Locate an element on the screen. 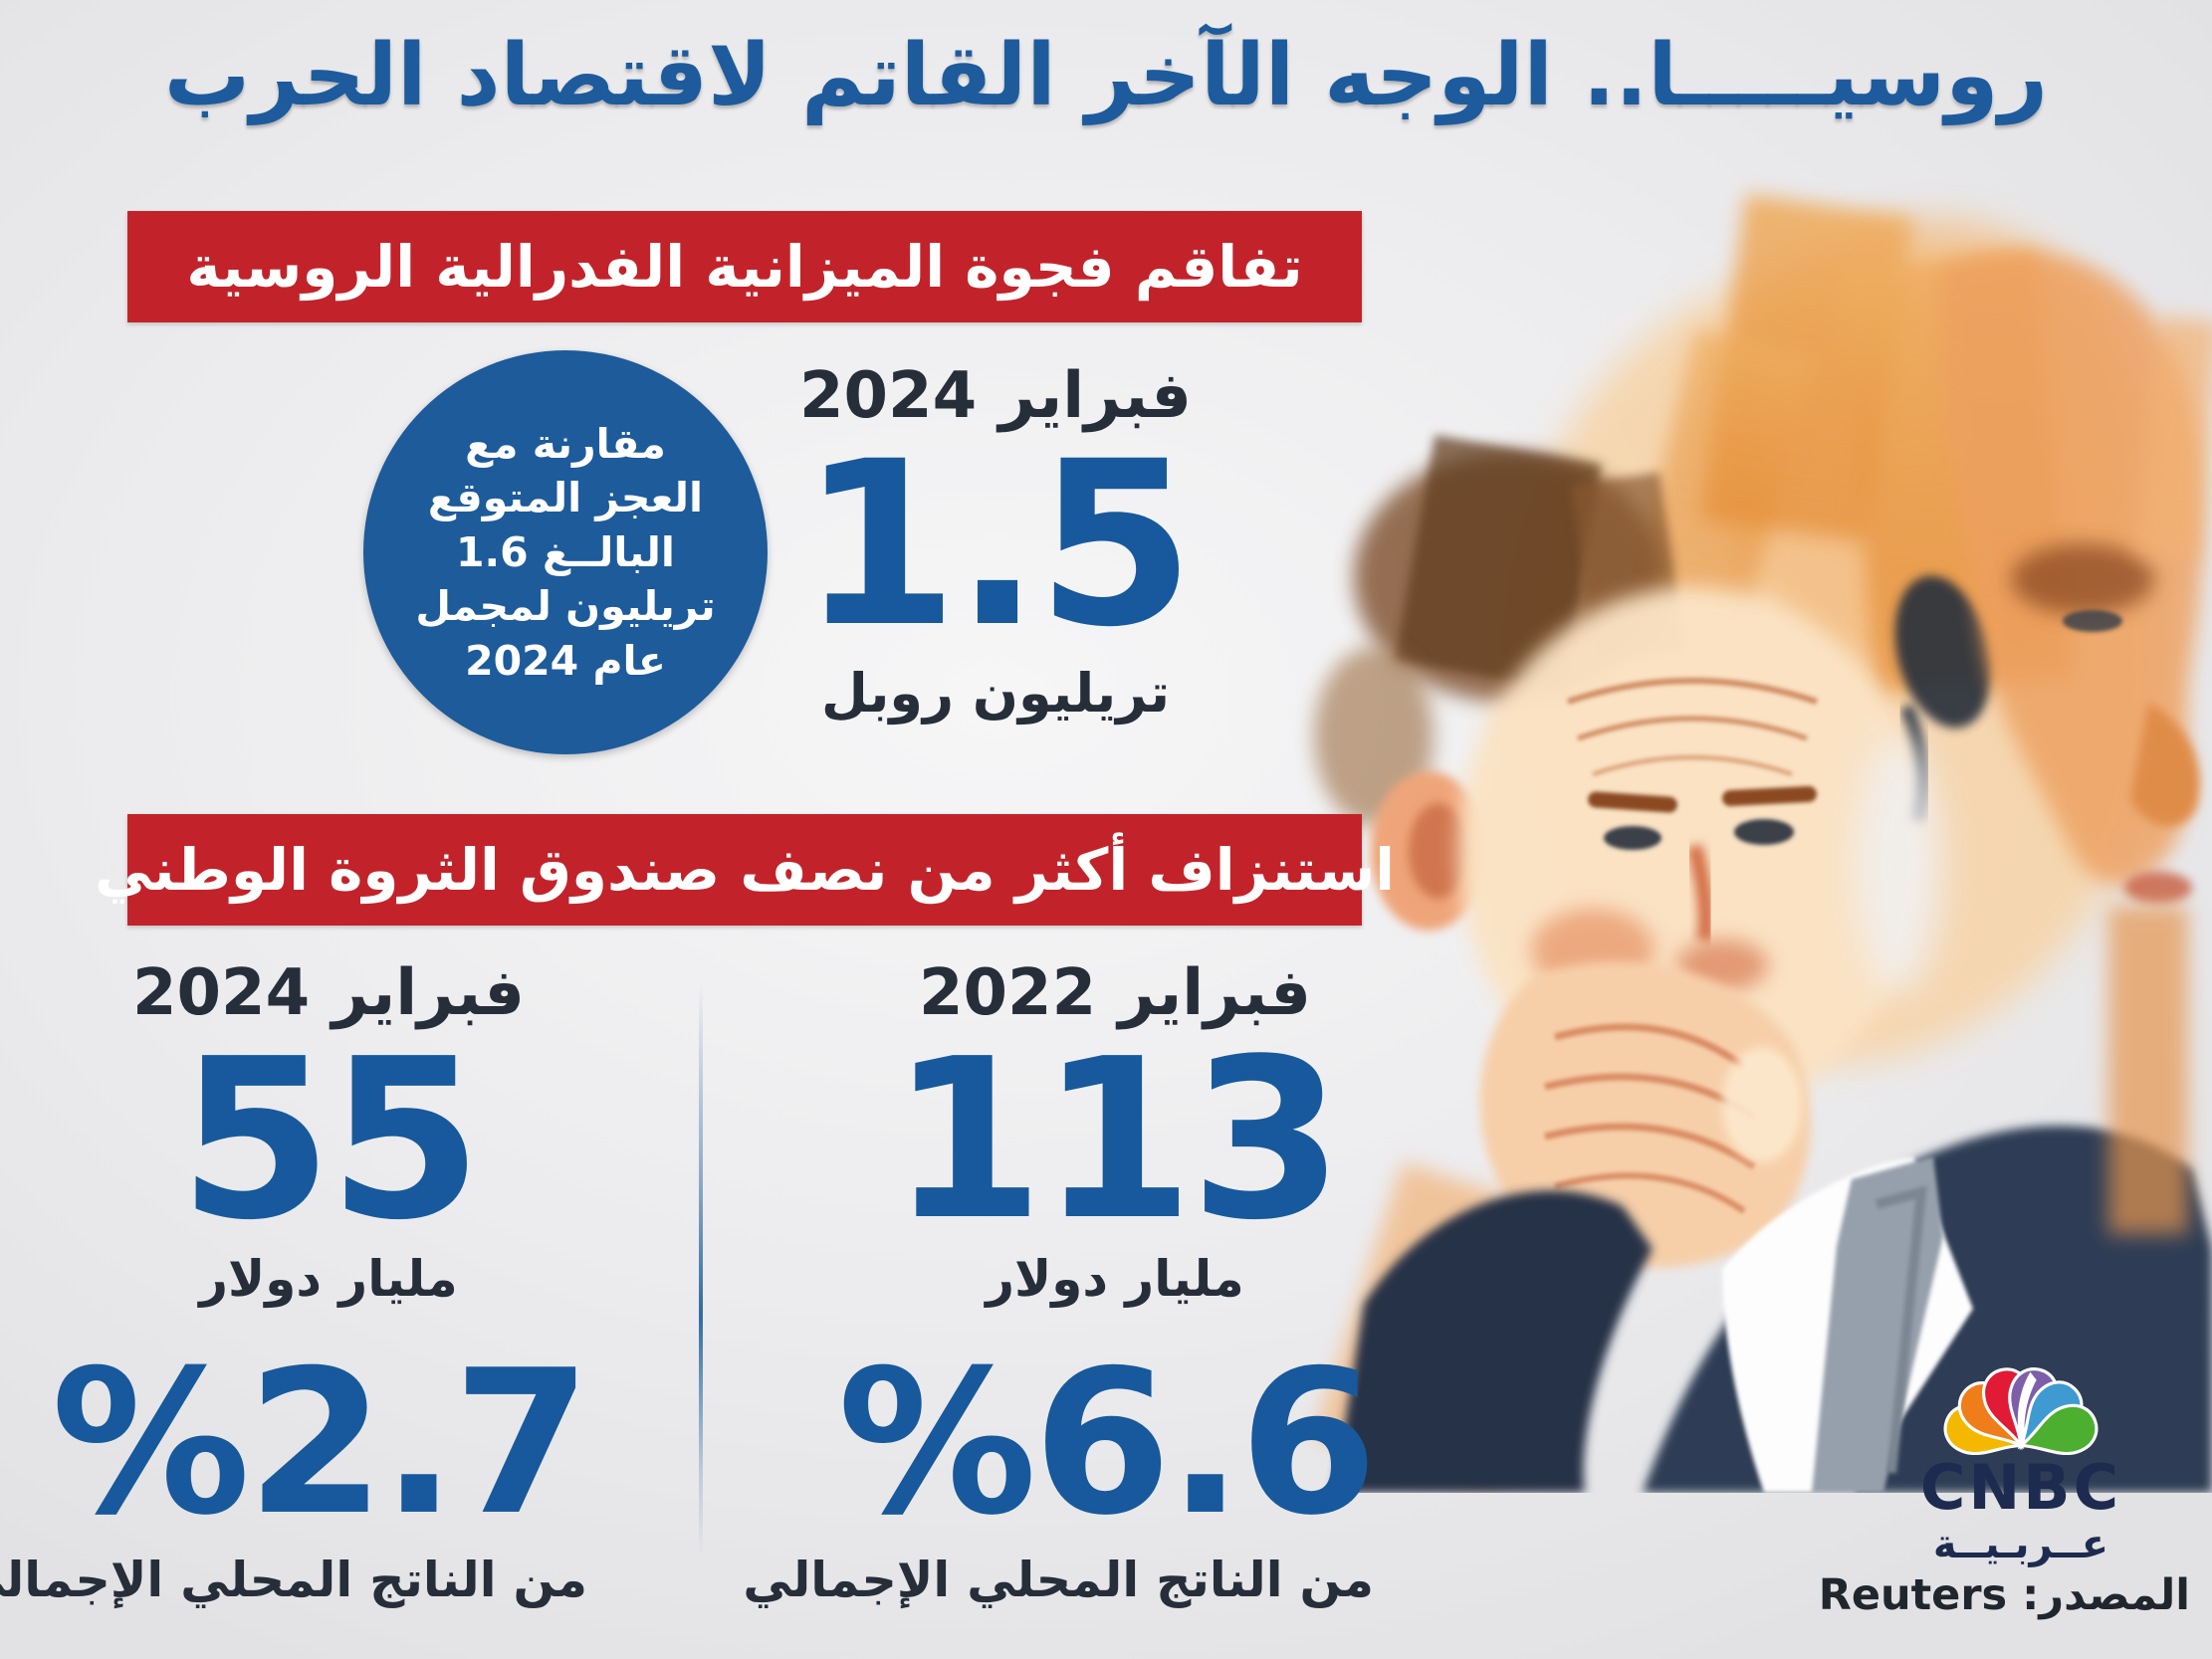  fund-banner: استنزاف أكثر من نصف صندوق الثروة الوطني is located at coordinates (745, 870).